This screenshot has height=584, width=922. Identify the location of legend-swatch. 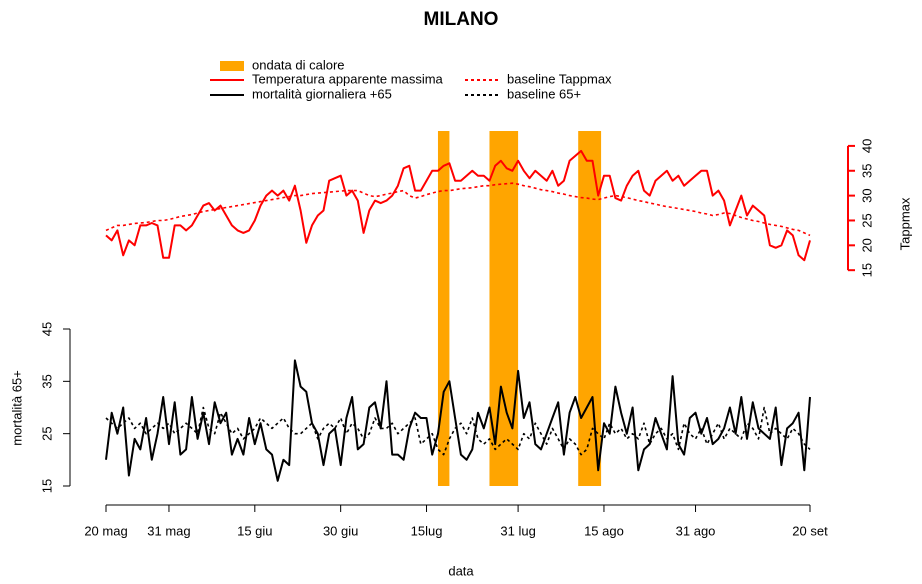
(232, 66).